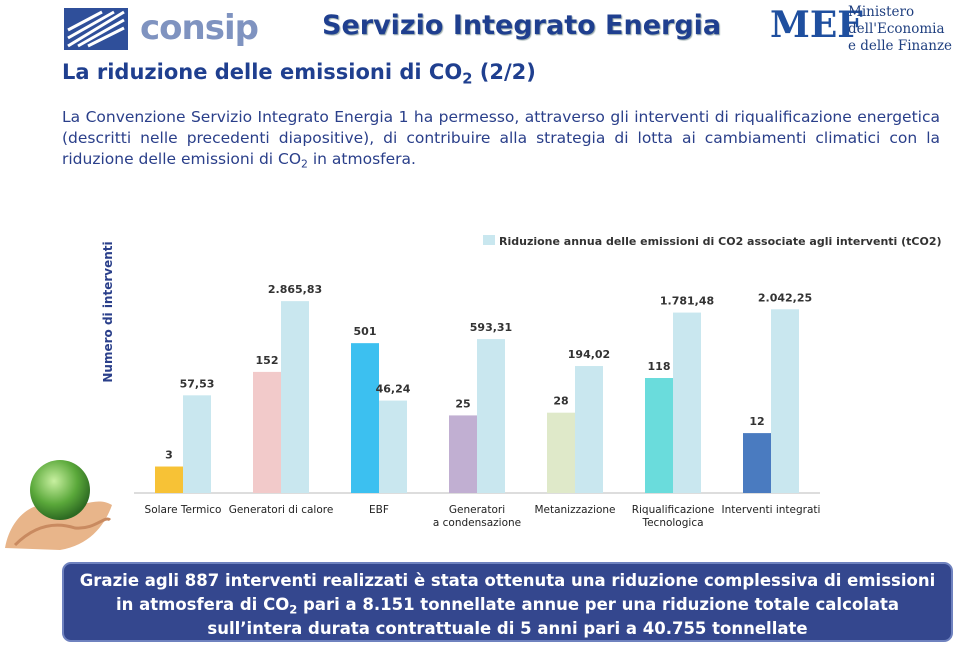 The height and width of the screenshot is (648, 960). I want to click on text: (2/2), so click(504, 72).